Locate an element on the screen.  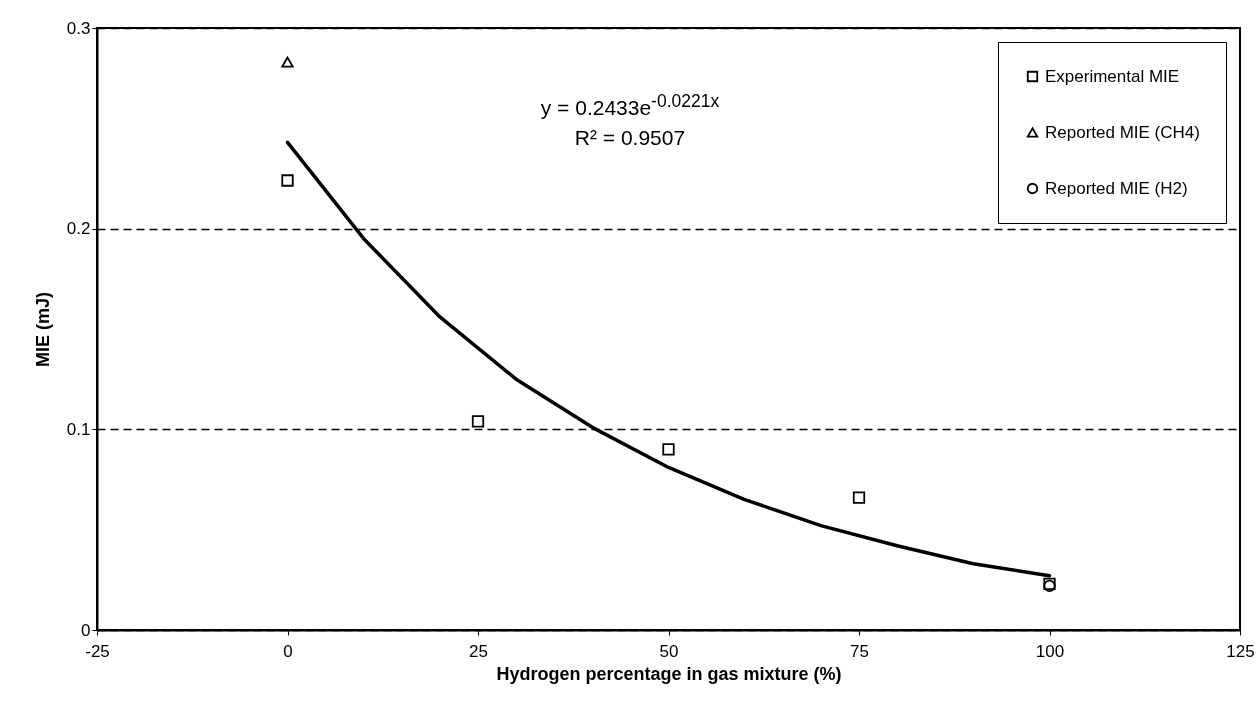
y-tick-label: 0.1 is located at coordinates (78, 429).